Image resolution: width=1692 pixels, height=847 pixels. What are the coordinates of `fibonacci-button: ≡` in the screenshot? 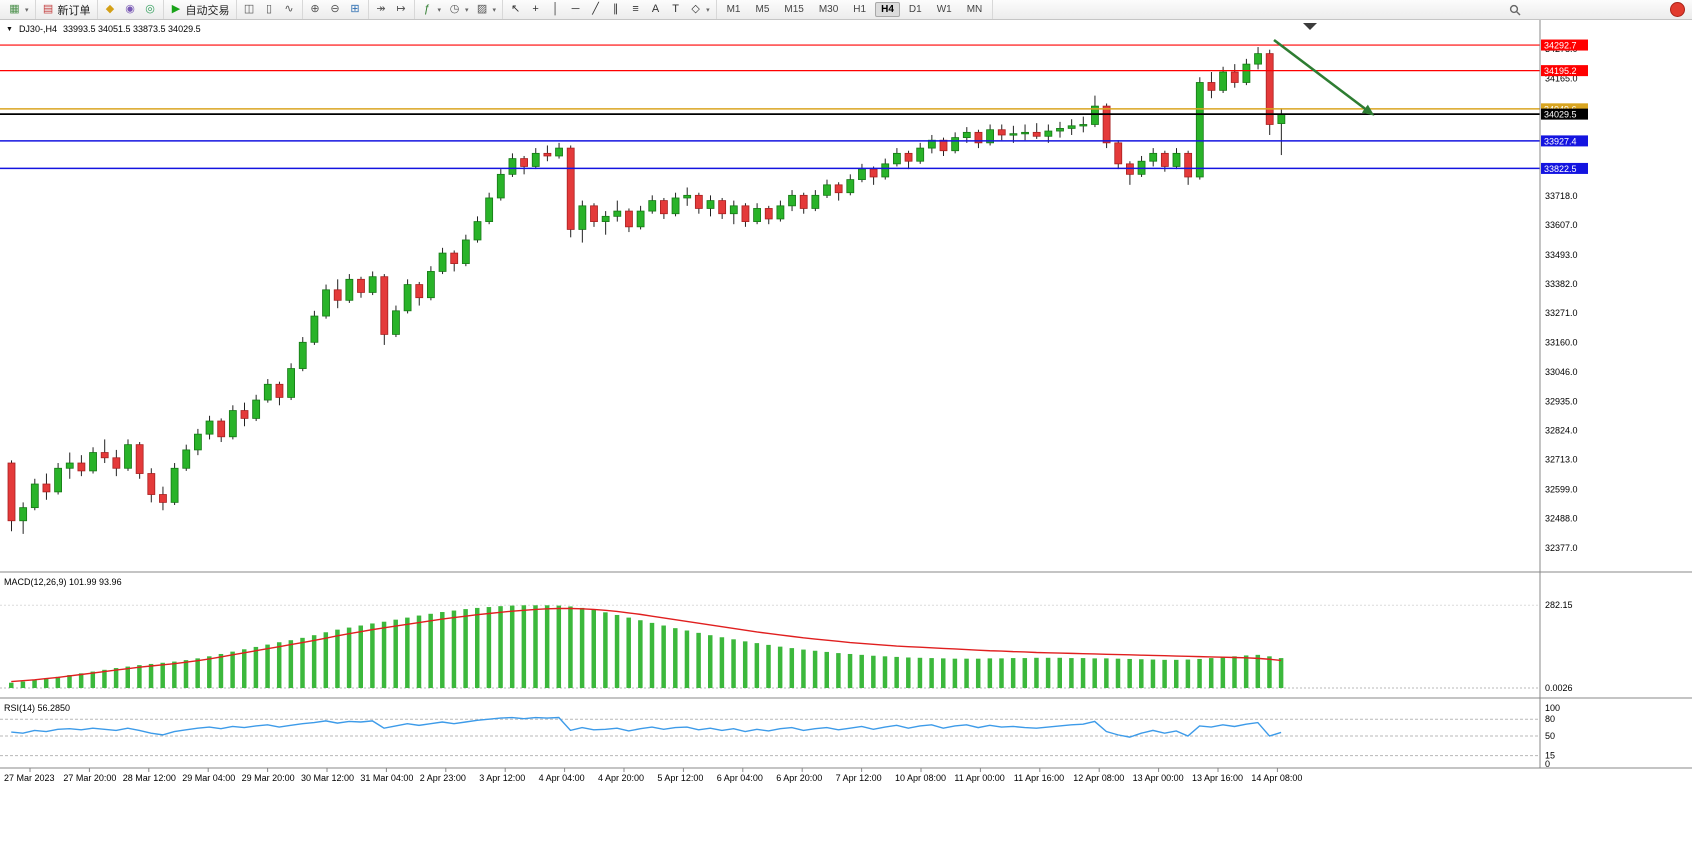 It's located at (635, 9).